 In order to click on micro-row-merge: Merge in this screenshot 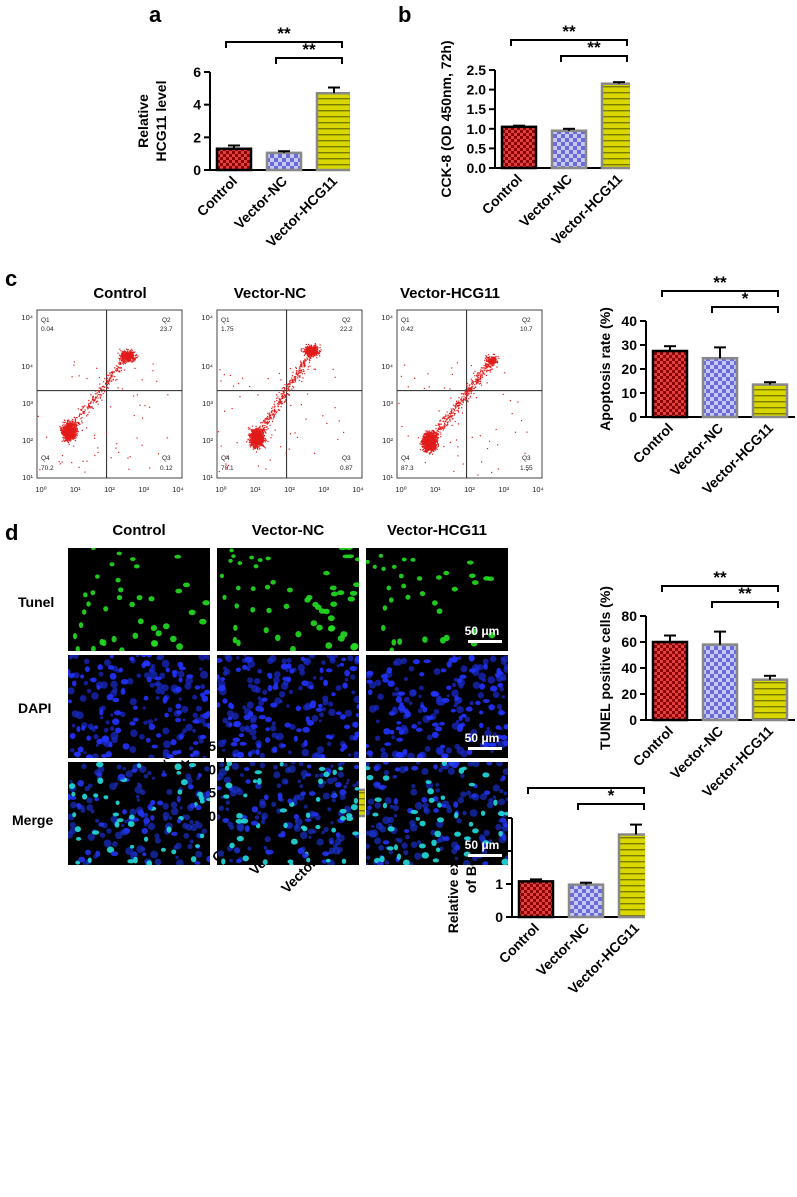, I will do `click(33, 820)`.